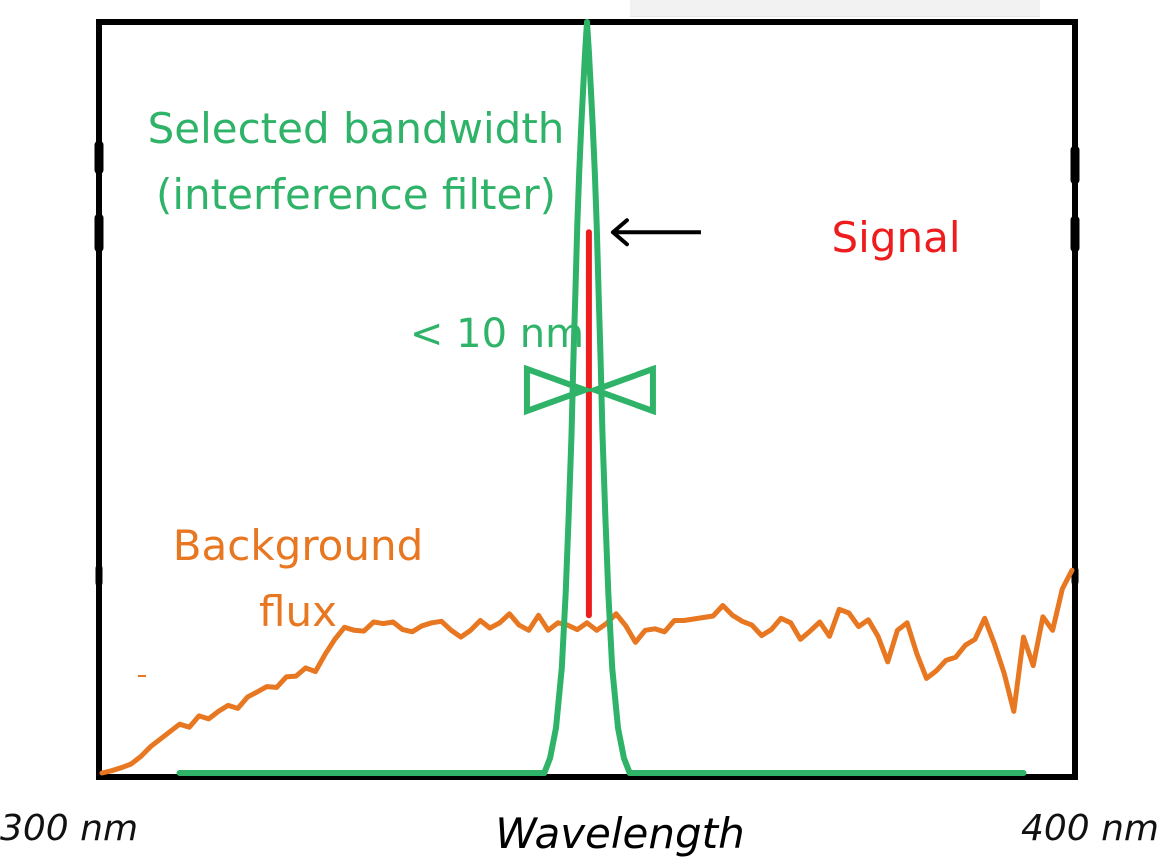 This screenshot has width=1163, height=861. What do you see at coordinates (619, 232) in the screenshot?
I see `signal-arrow-head` at bounding box center [619, 232].